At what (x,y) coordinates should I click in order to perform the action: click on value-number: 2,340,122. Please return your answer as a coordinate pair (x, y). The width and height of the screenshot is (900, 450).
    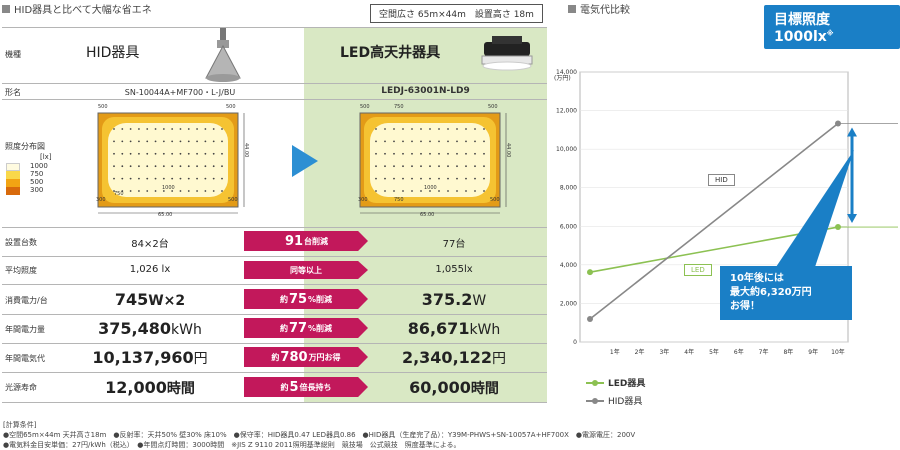
    Looking at the image, I should click on (447, 357).